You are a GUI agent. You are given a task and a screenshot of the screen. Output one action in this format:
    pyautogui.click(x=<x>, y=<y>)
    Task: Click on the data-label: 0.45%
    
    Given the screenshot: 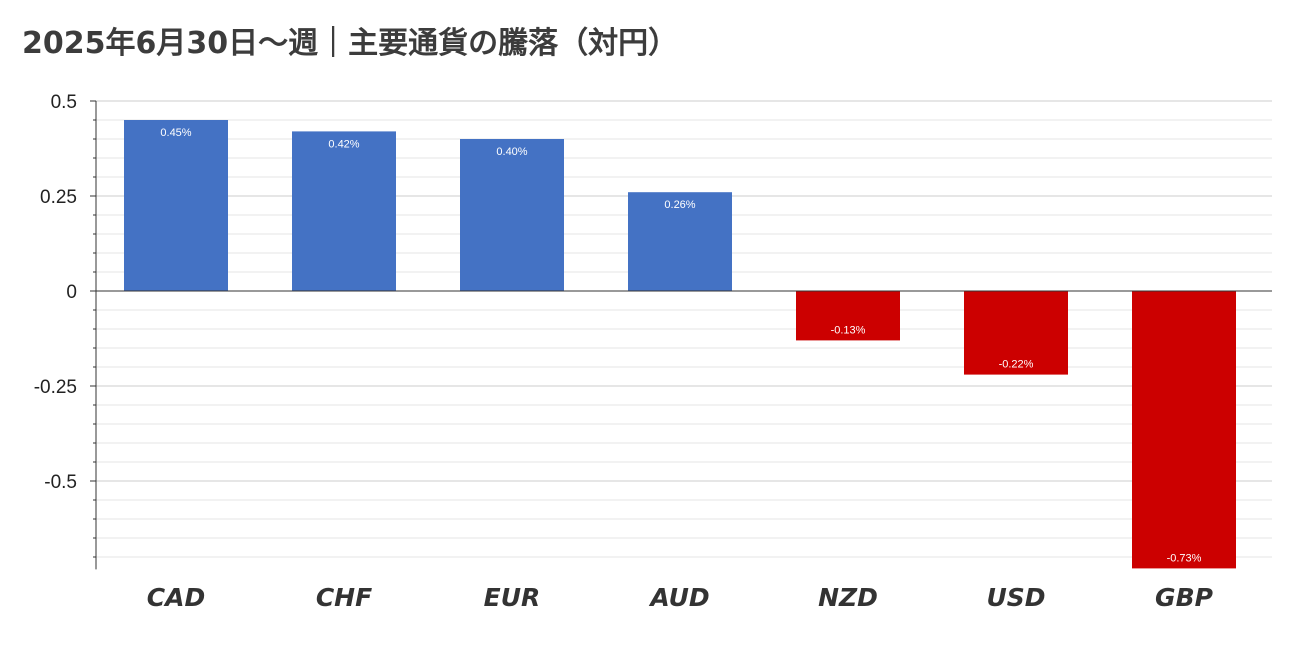 What is the action you would take?
    pyautogui.click(x=175, y=133)
    